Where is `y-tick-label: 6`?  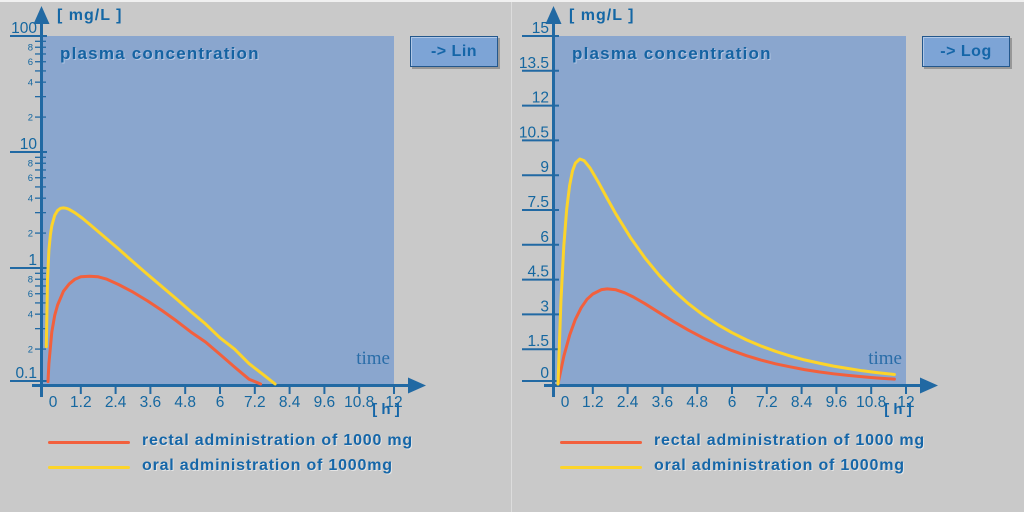 y-tick-label: 6 is located at coordinates (544, 237).